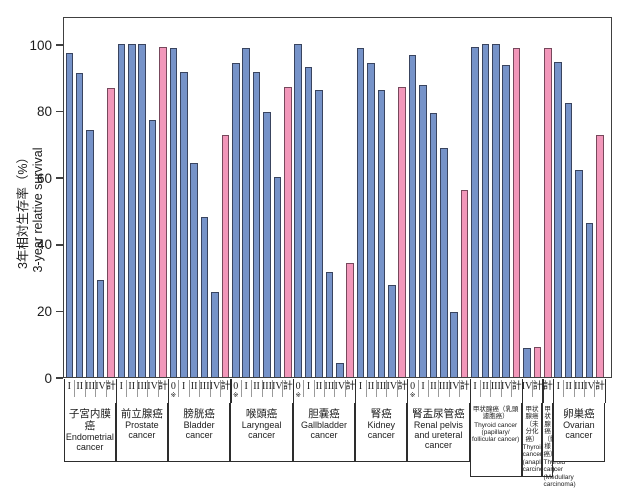 The image size is (621, 490). Describe the element at coordinates (324, 432) in the screenshot. I see `group-box-5: 胆嚢癌 Gallbladder cancer` at that location.